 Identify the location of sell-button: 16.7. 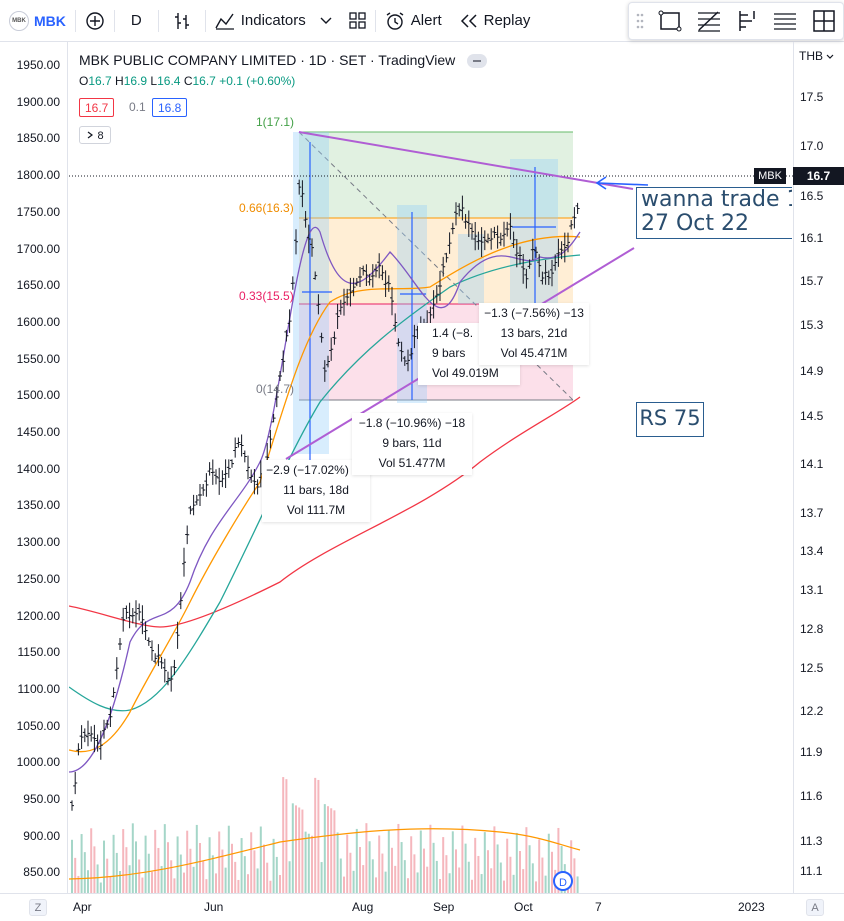
(97, 107).